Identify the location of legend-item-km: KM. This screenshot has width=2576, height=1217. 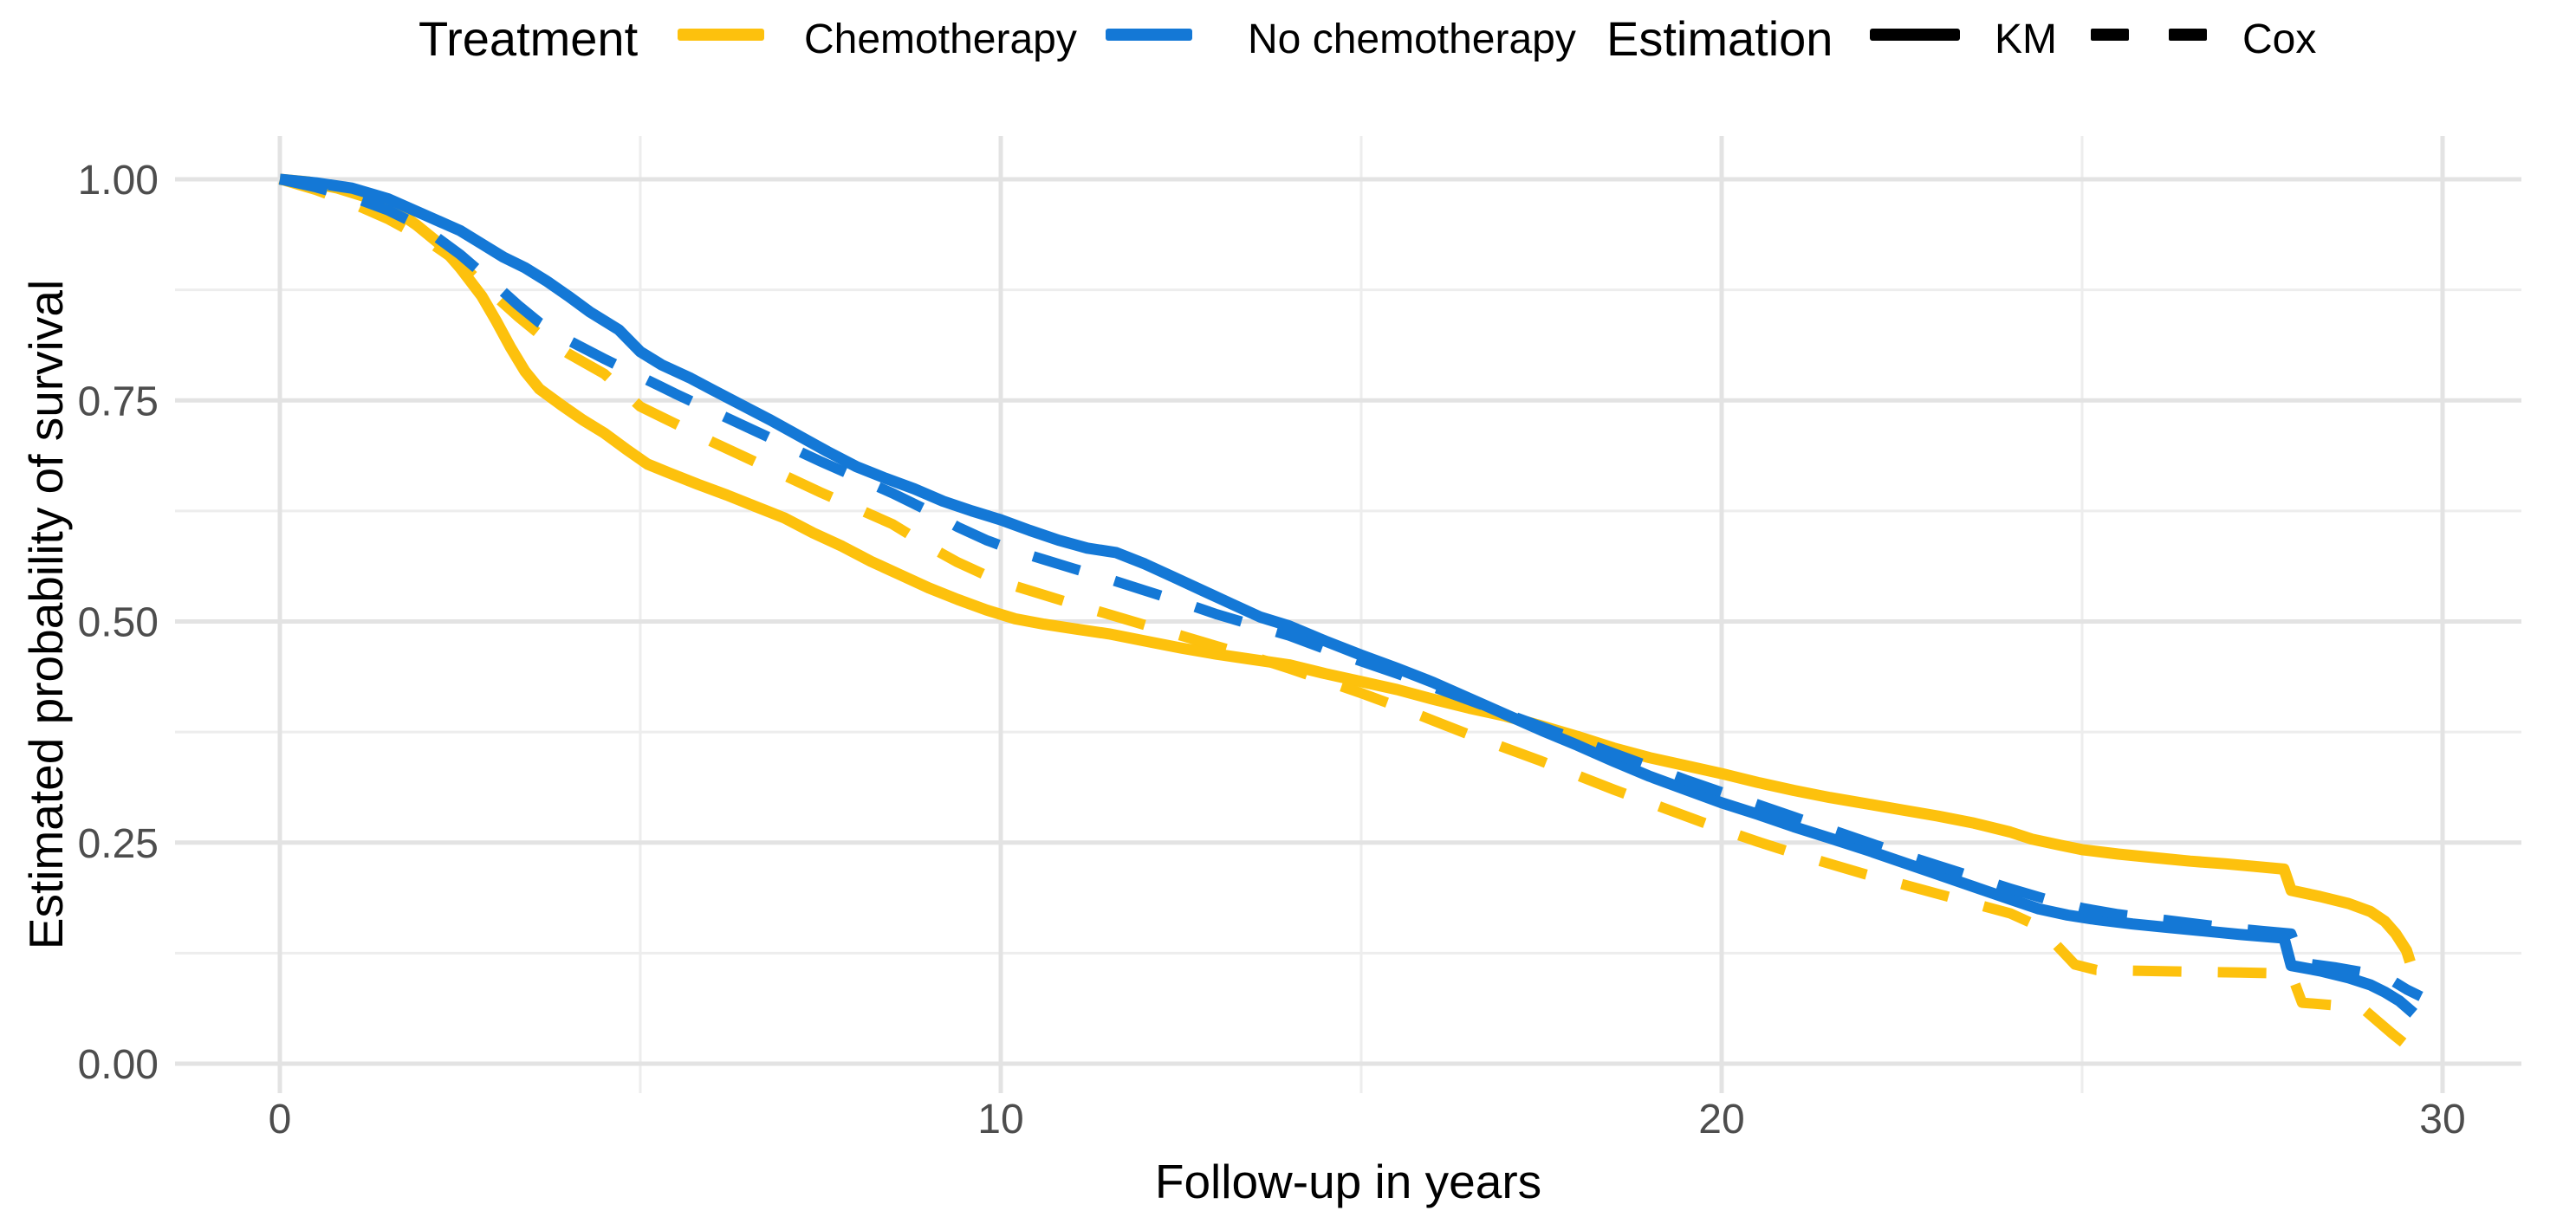
(2026, 39).